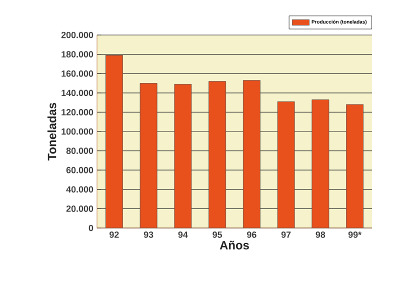  Describe the element at coordinates (183, 235) in the screenshot. I see `x-tick-label: 94` at that location.